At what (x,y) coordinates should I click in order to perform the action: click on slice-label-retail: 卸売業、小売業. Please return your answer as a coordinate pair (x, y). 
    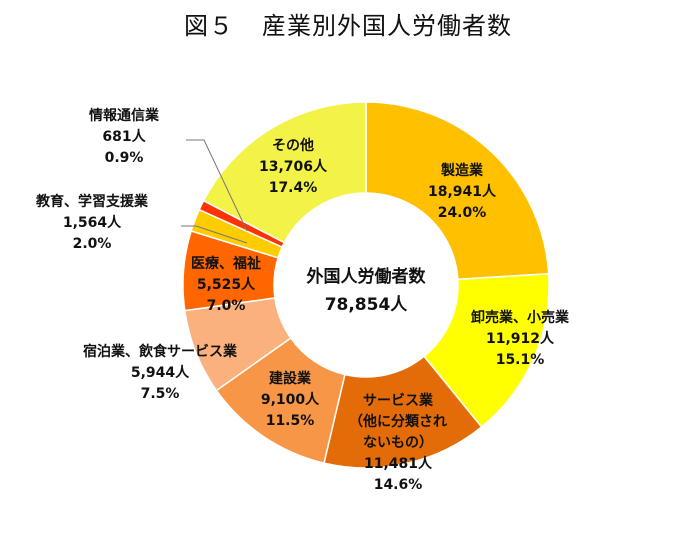
    Looking at the image, I should click on (520, 317).